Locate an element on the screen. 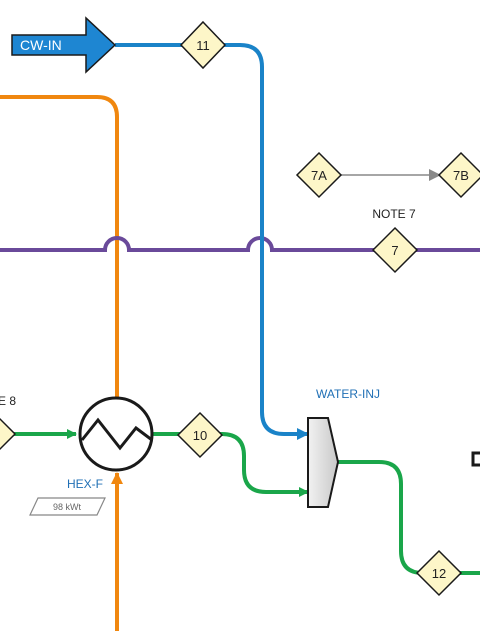 The image size is (480, 631). hex-duty-label: 98 kWt is located at coordinates (67, 507).